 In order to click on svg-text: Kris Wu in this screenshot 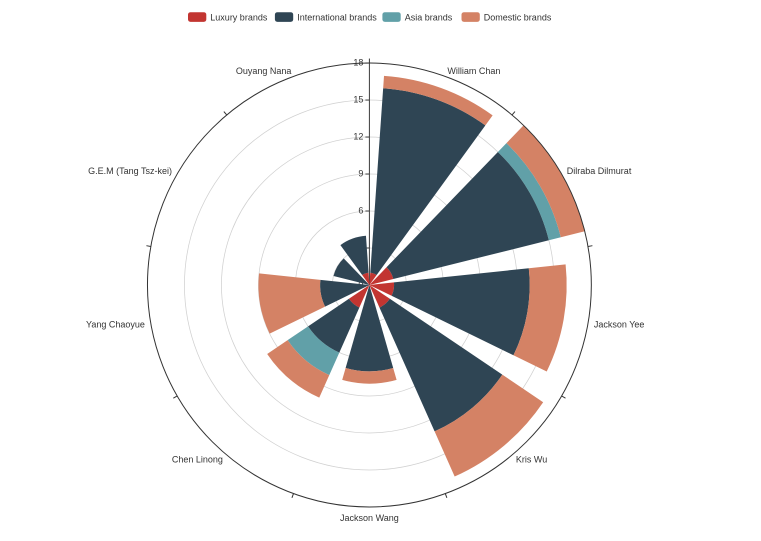, I will do `click(531, 460)`.